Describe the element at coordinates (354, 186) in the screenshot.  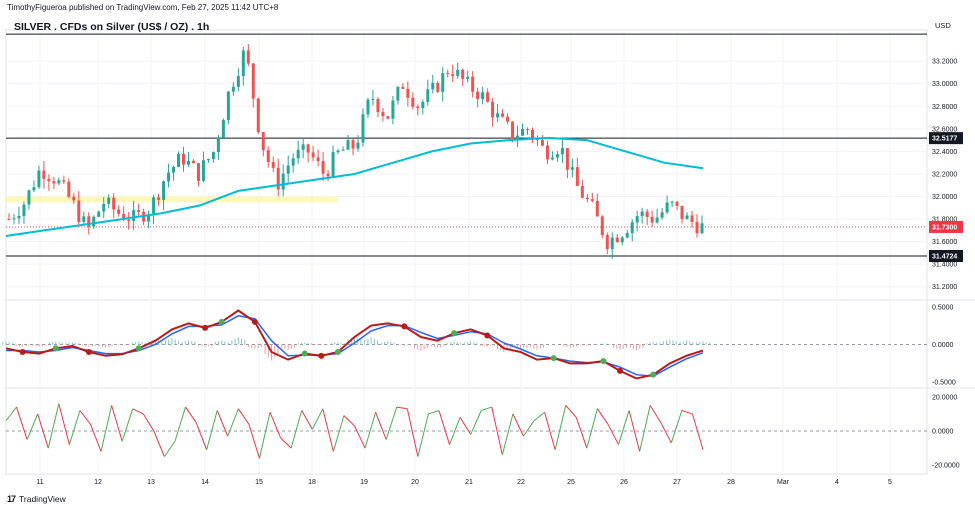
I see `moving-average-line` at that location.